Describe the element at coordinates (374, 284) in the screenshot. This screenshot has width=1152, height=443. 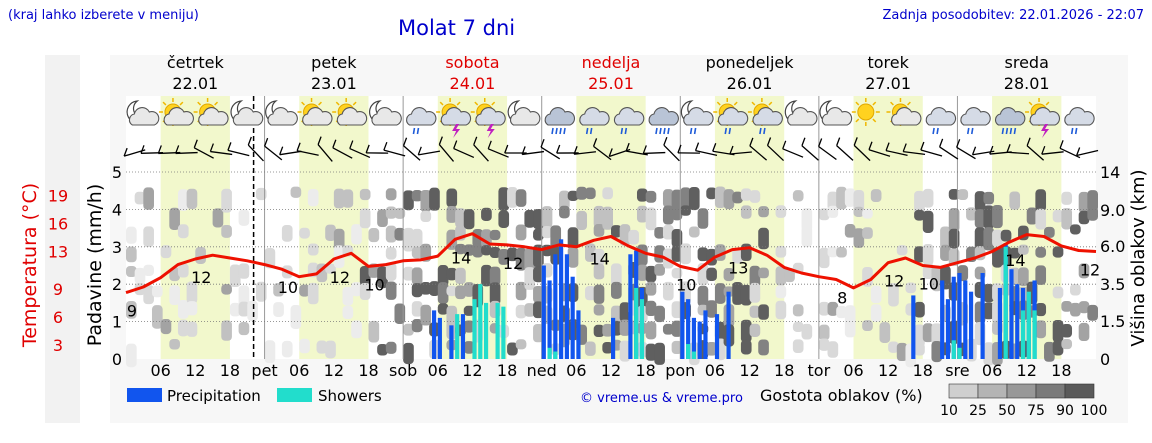
I see `temperature-label: 10` at that location.